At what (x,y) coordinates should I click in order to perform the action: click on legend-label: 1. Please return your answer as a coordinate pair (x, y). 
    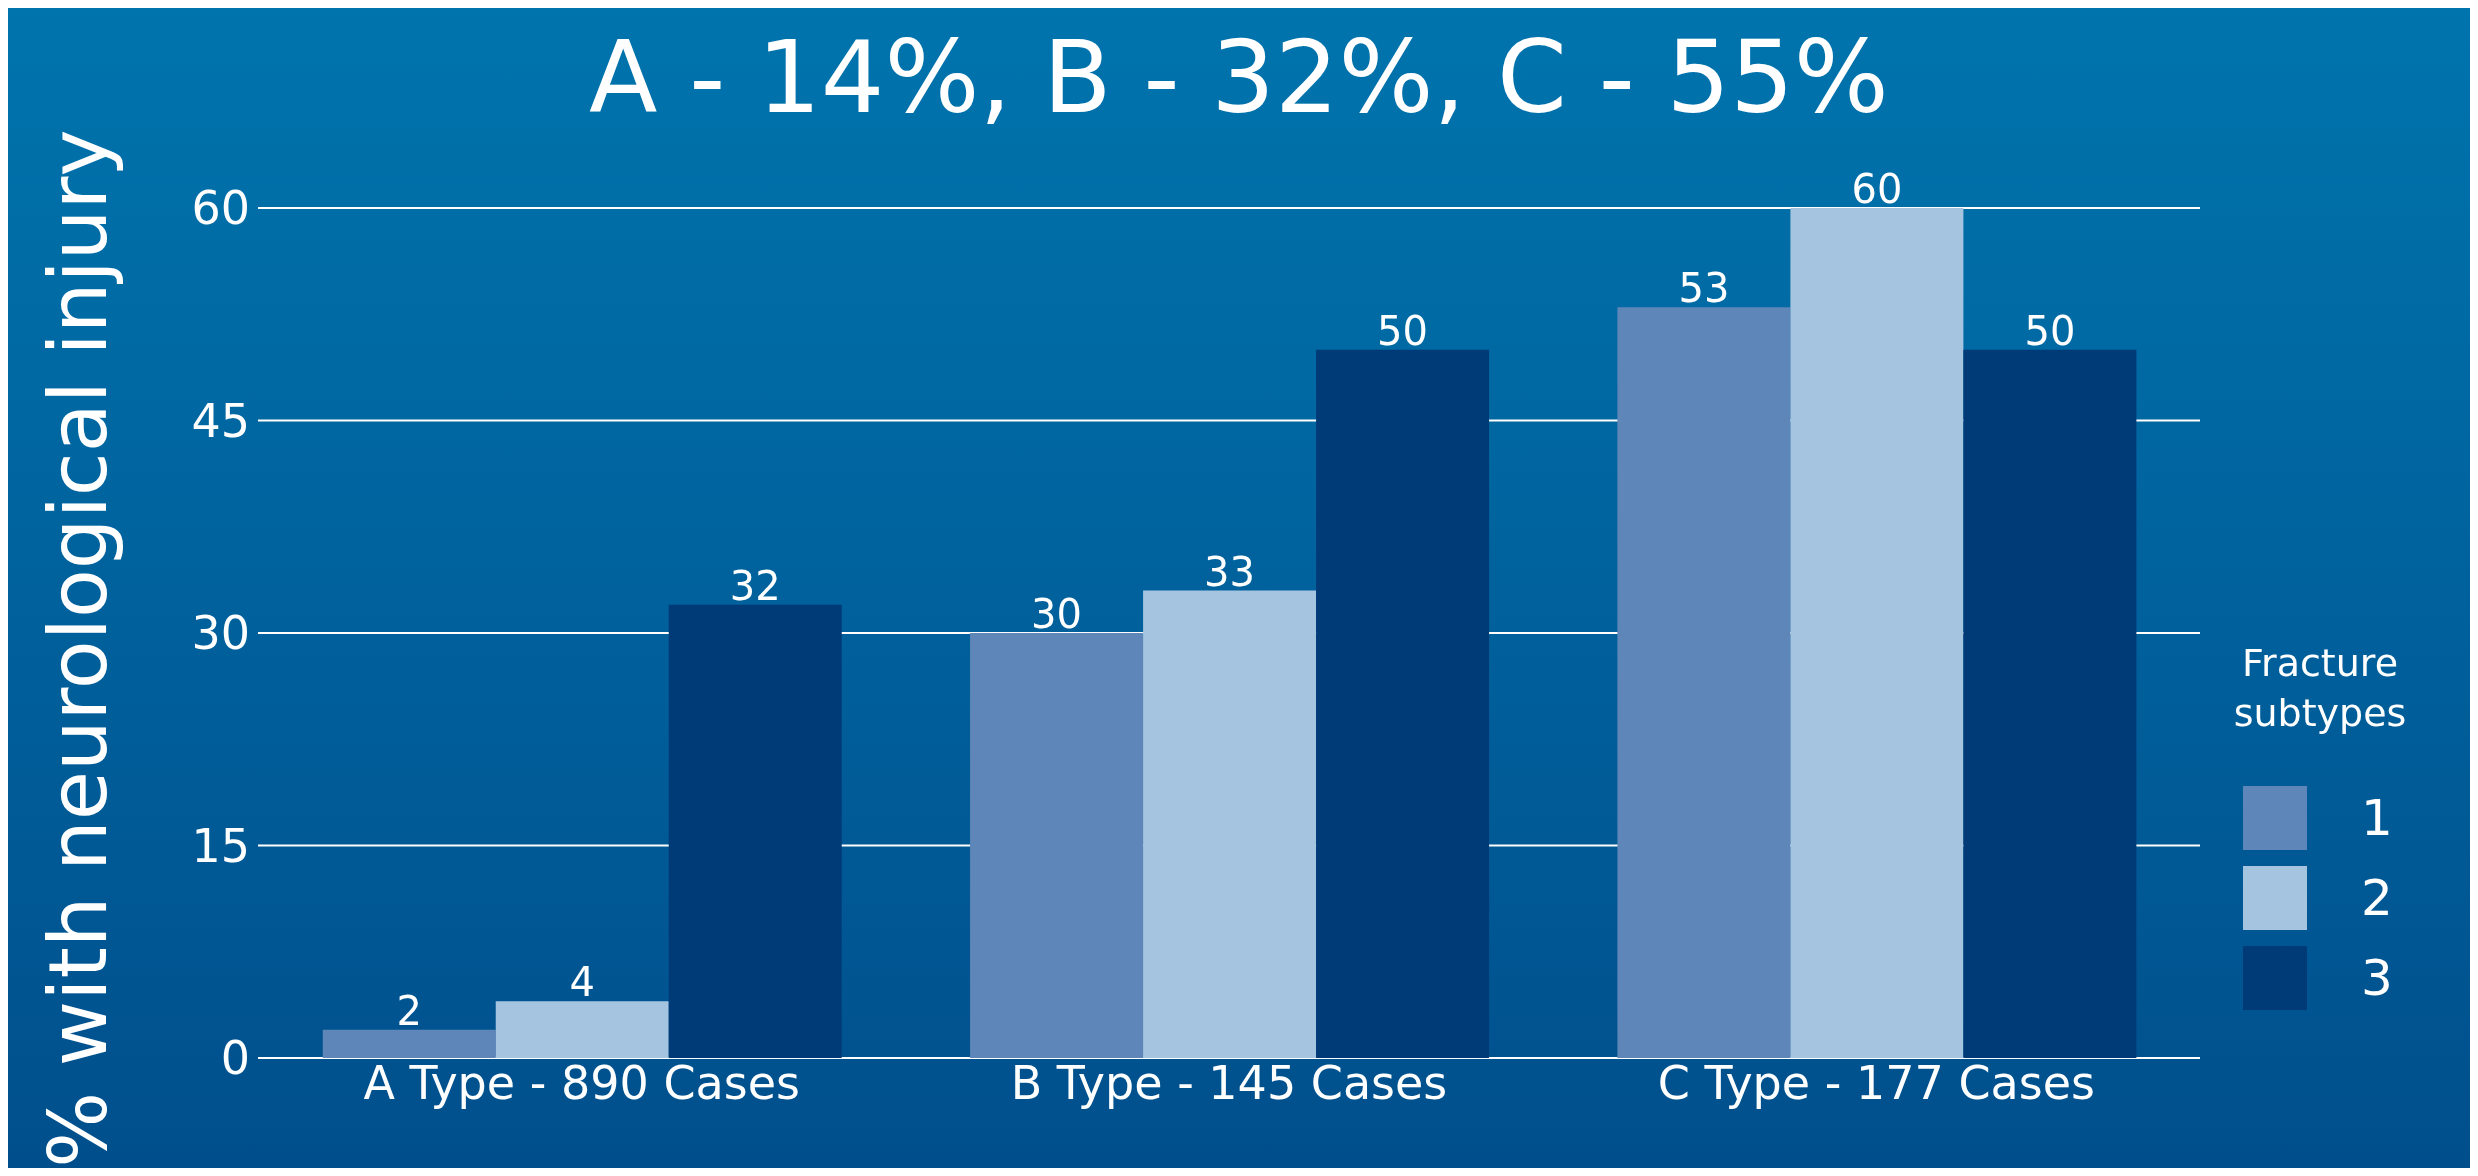
    Looking at the image, I should click on (2377, 818).